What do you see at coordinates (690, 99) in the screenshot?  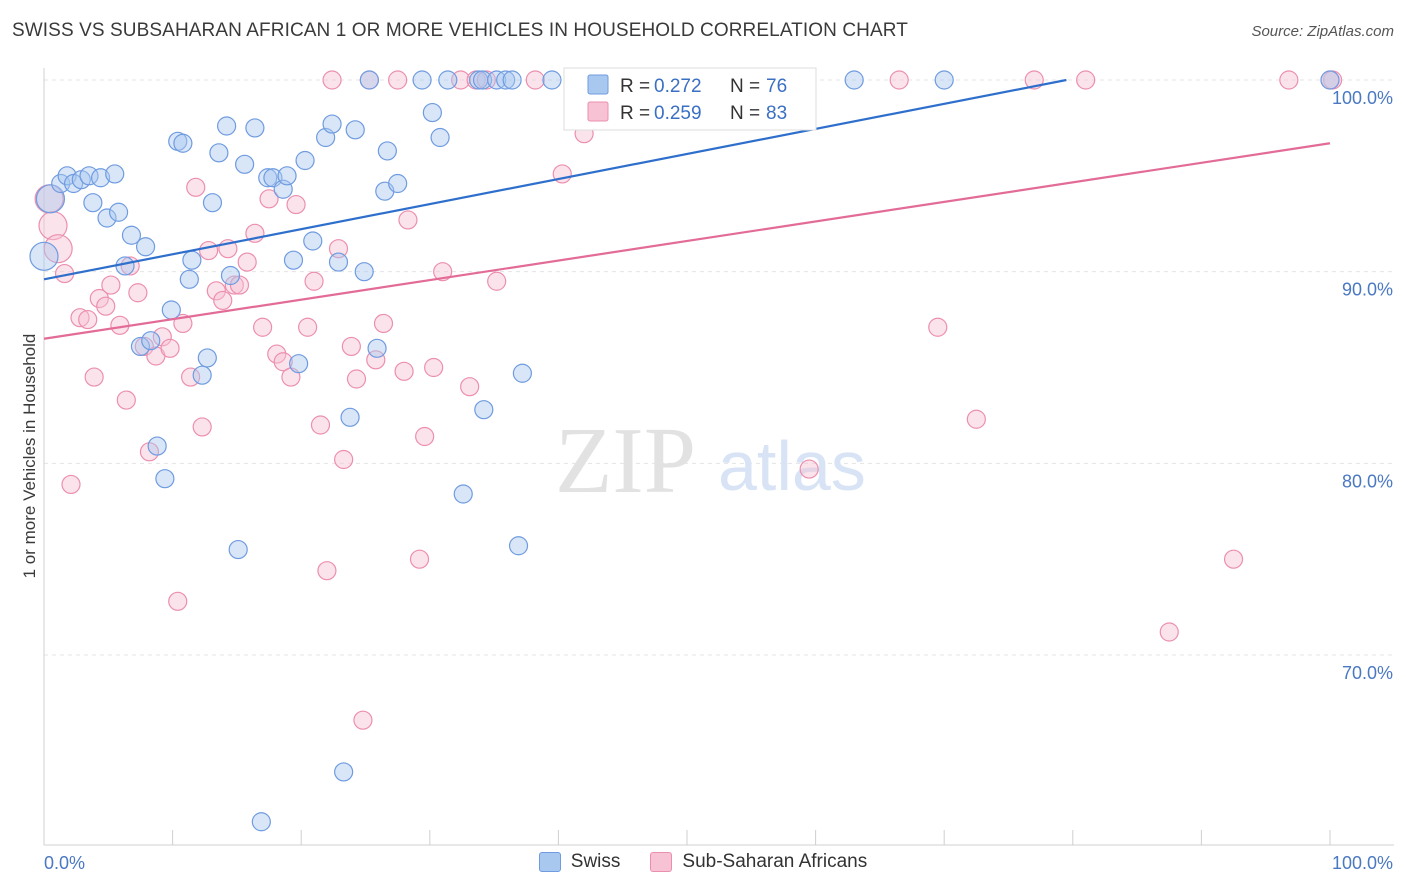 I see `top-legend: R = 0.272 N = 76 R = 0.259 N = 83` at bounding box center [690, 99].